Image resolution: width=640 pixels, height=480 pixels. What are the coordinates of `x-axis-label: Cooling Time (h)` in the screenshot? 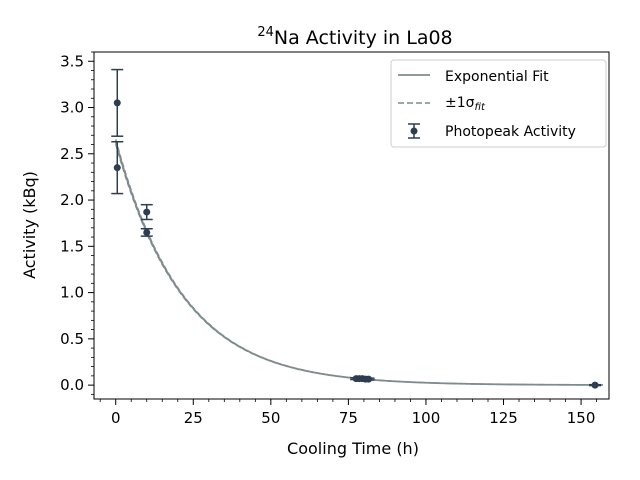 It's located at (353, 448).